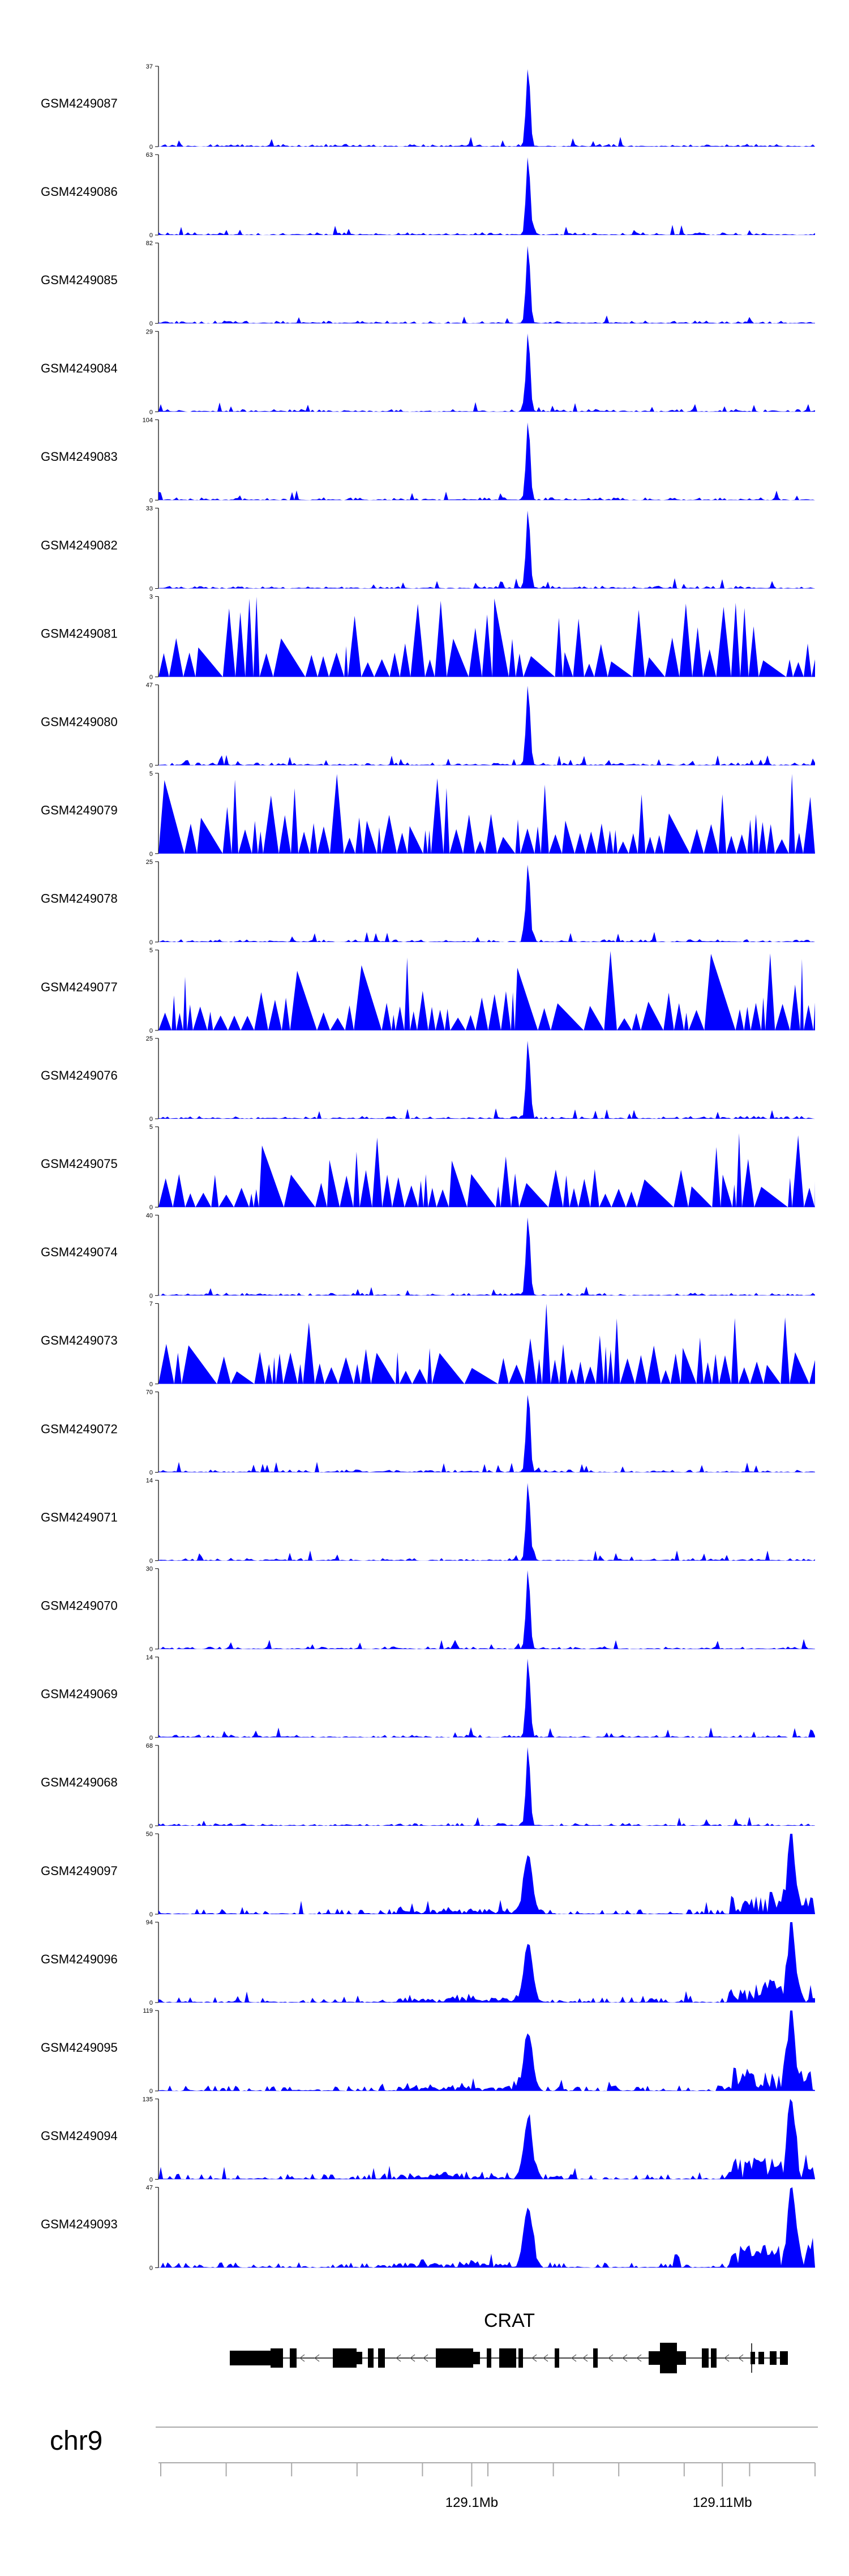 This screenshot has width=849, height=2576. Describe the element at coordinates (149, 155) in the screenshot. I see `y-max-label: 63` at that location.